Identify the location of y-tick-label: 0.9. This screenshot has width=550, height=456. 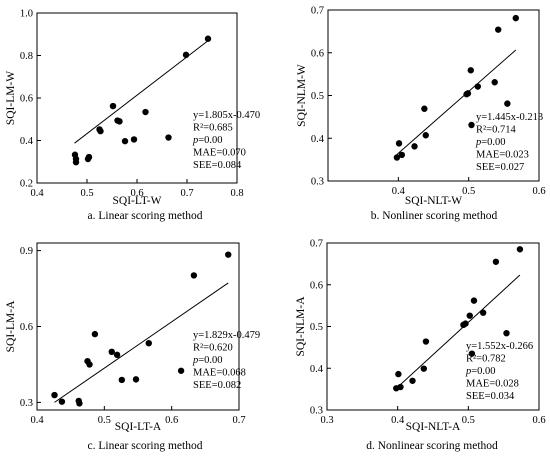
(26, 251).